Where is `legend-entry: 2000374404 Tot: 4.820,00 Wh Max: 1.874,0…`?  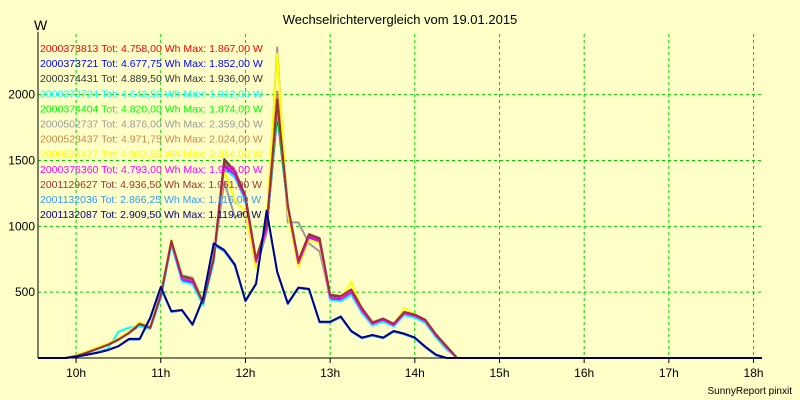
legend-entry: 2000374404 Tot: 4.820,00 Wh Max: 1.874,0… is located at coordinates (151, 109).